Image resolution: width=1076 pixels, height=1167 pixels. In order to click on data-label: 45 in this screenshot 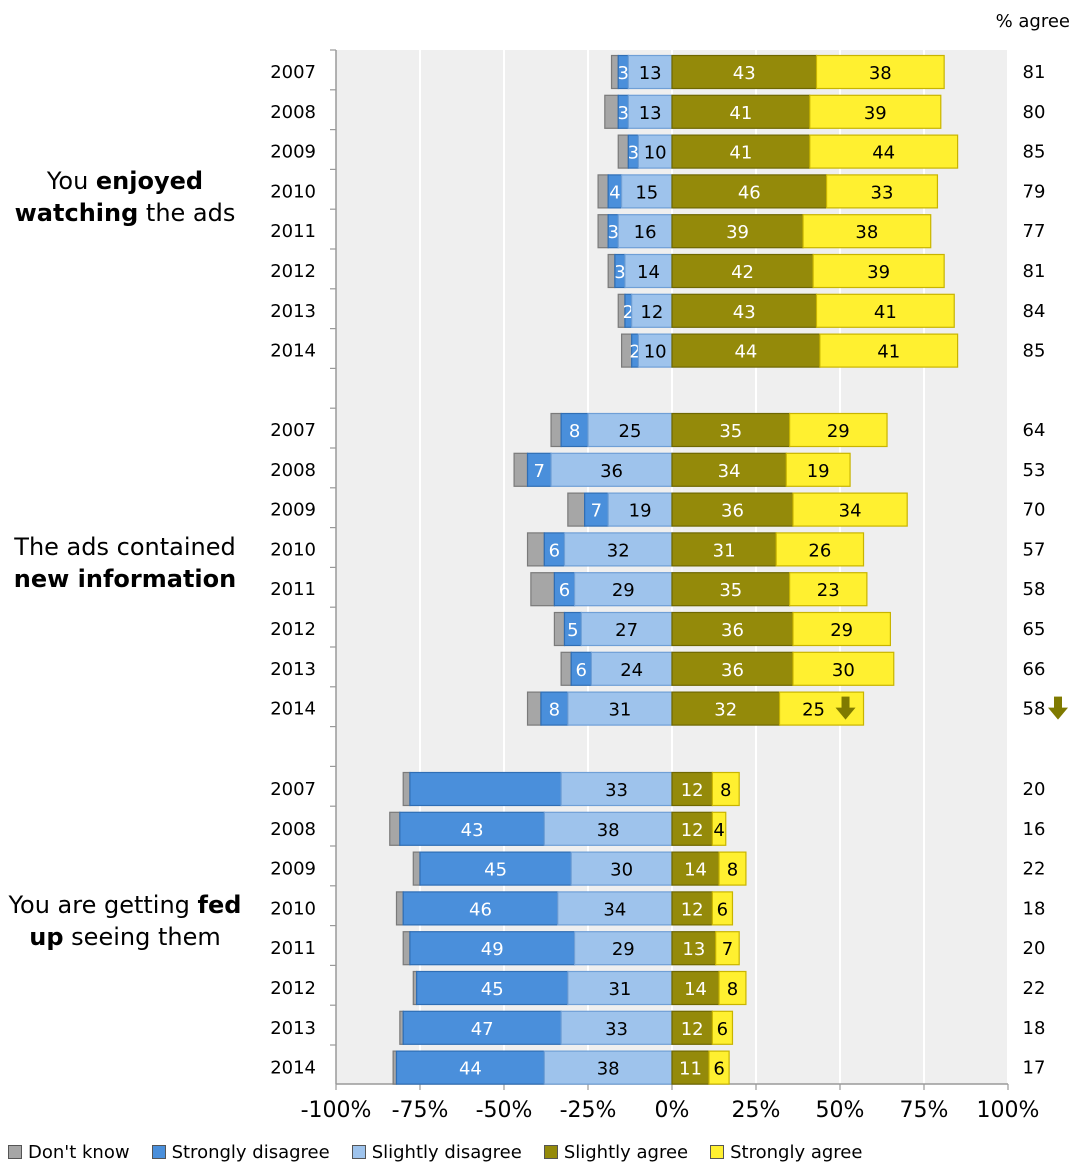, I will do `click(495, 870)`.